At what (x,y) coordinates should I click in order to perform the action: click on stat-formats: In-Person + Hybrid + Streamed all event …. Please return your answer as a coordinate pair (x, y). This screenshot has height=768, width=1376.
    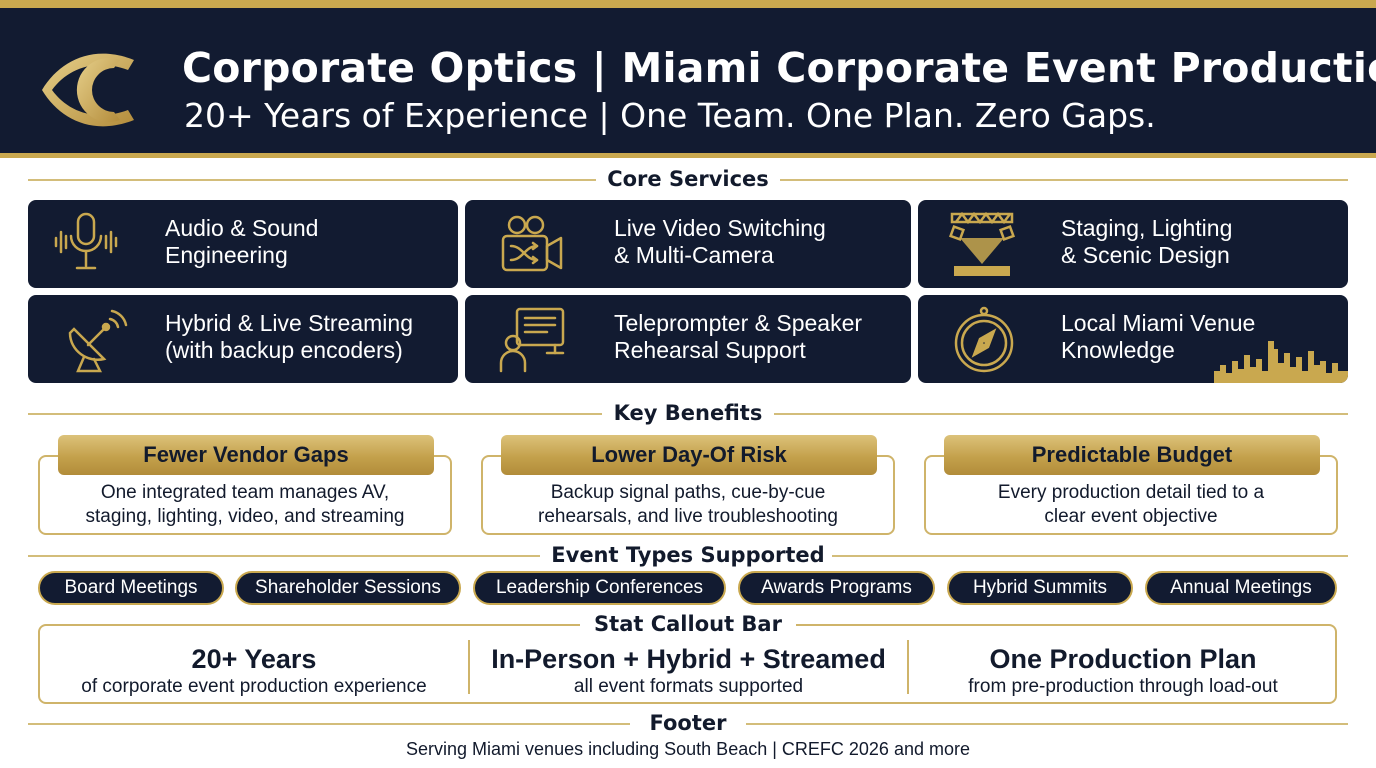
    Looking at the image, I should click on (688, 665).